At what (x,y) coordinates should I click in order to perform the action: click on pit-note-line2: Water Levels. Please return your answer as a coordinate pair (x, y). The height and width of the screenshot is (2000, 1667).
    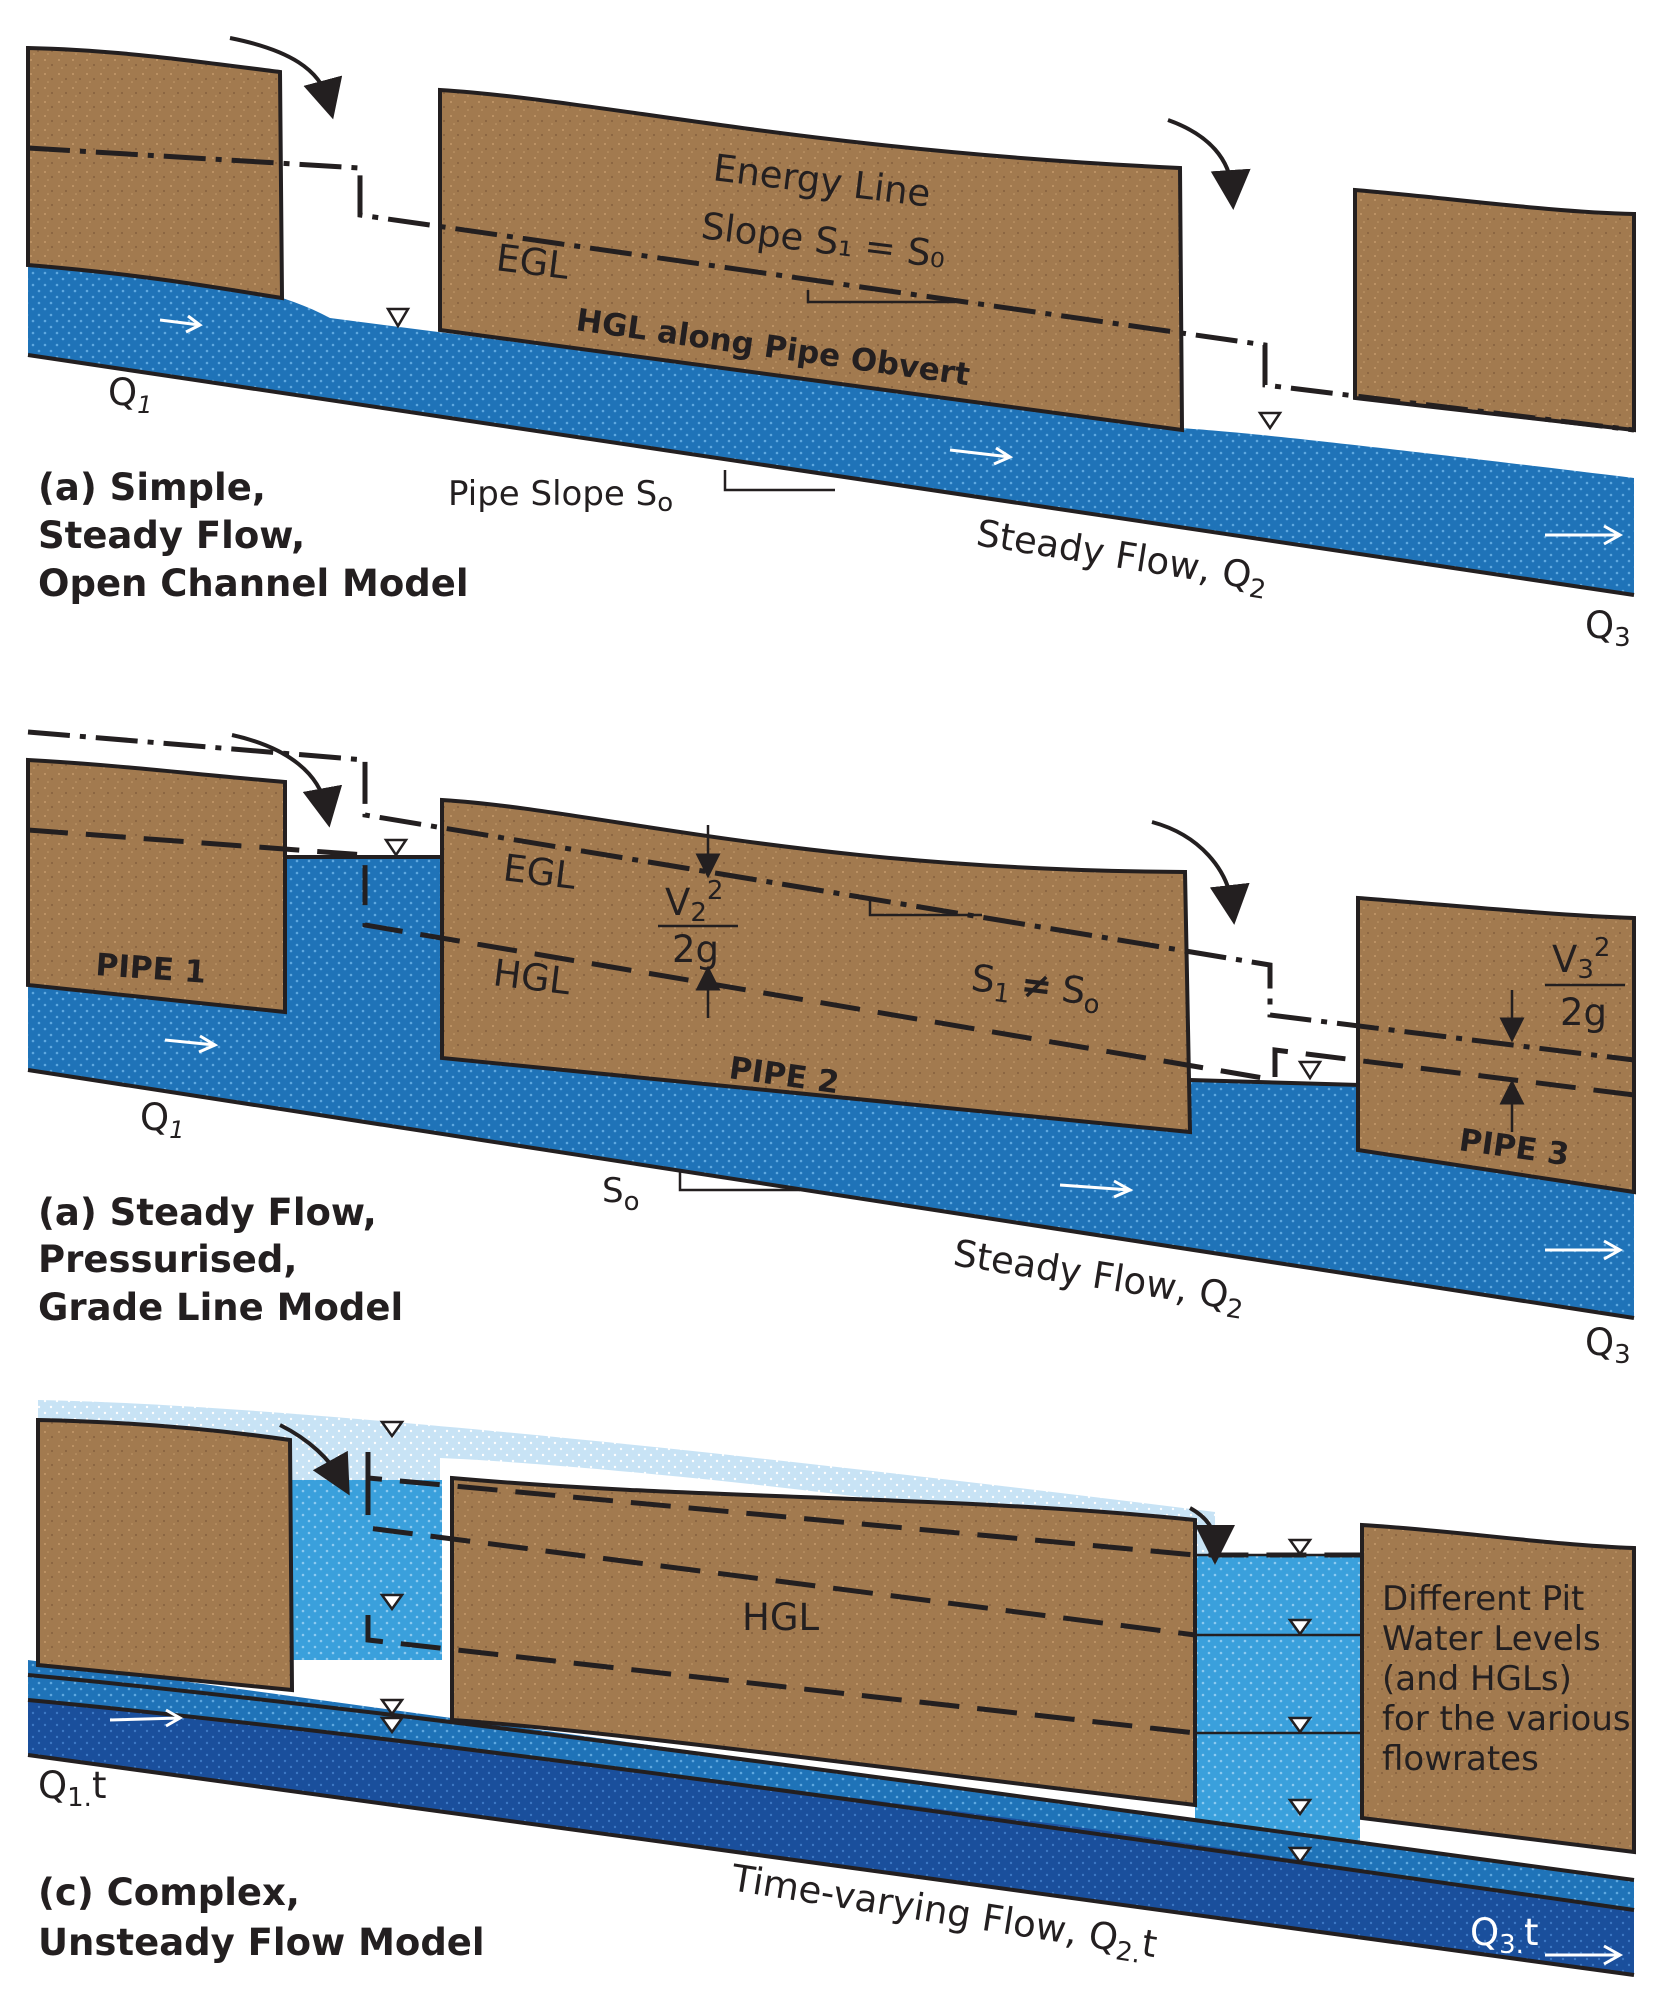
    Looking at the image, I should click on (1491, 1639).